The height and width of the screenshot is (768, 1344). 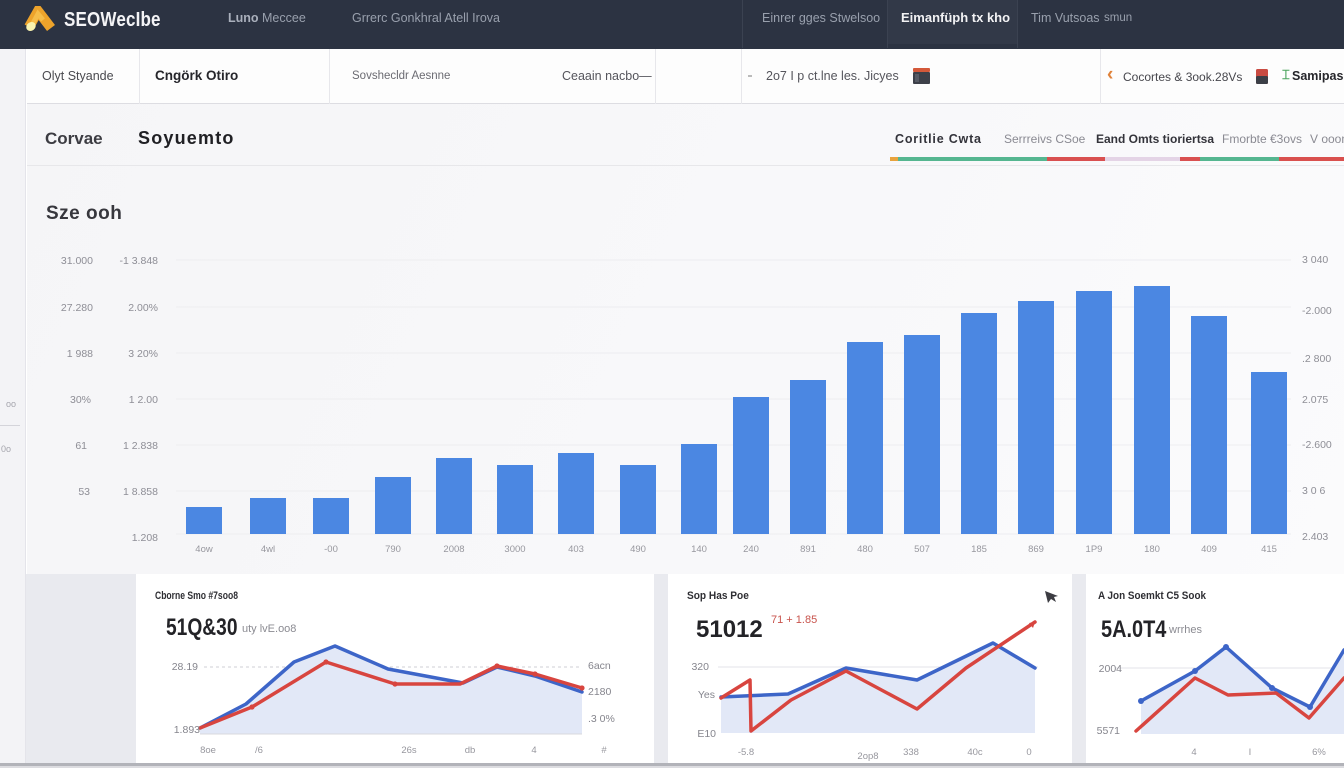 I want to click on svg-text: 31.000, so click(x=77, y=261).